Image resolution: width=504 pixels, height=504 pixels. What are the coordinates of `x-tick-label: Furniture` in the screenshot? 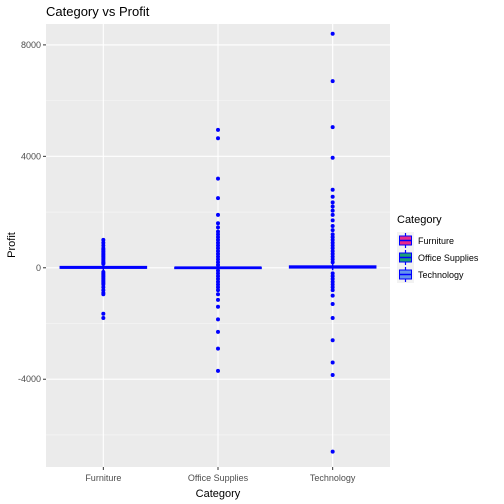 It's located at (103, 478).